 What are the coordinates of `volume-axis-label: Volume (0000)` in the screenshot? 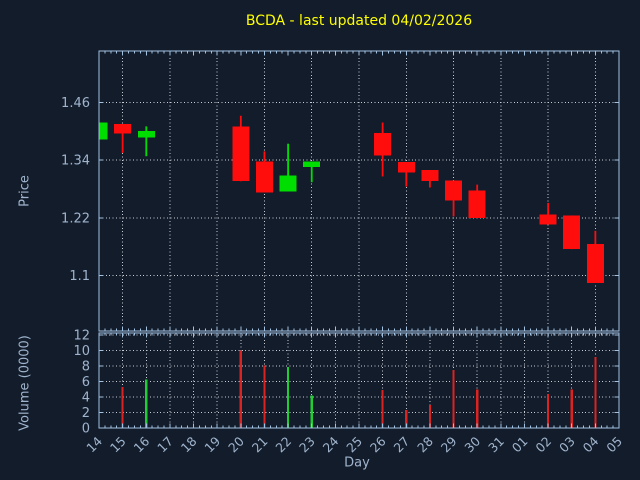 It's located at (25, 383).